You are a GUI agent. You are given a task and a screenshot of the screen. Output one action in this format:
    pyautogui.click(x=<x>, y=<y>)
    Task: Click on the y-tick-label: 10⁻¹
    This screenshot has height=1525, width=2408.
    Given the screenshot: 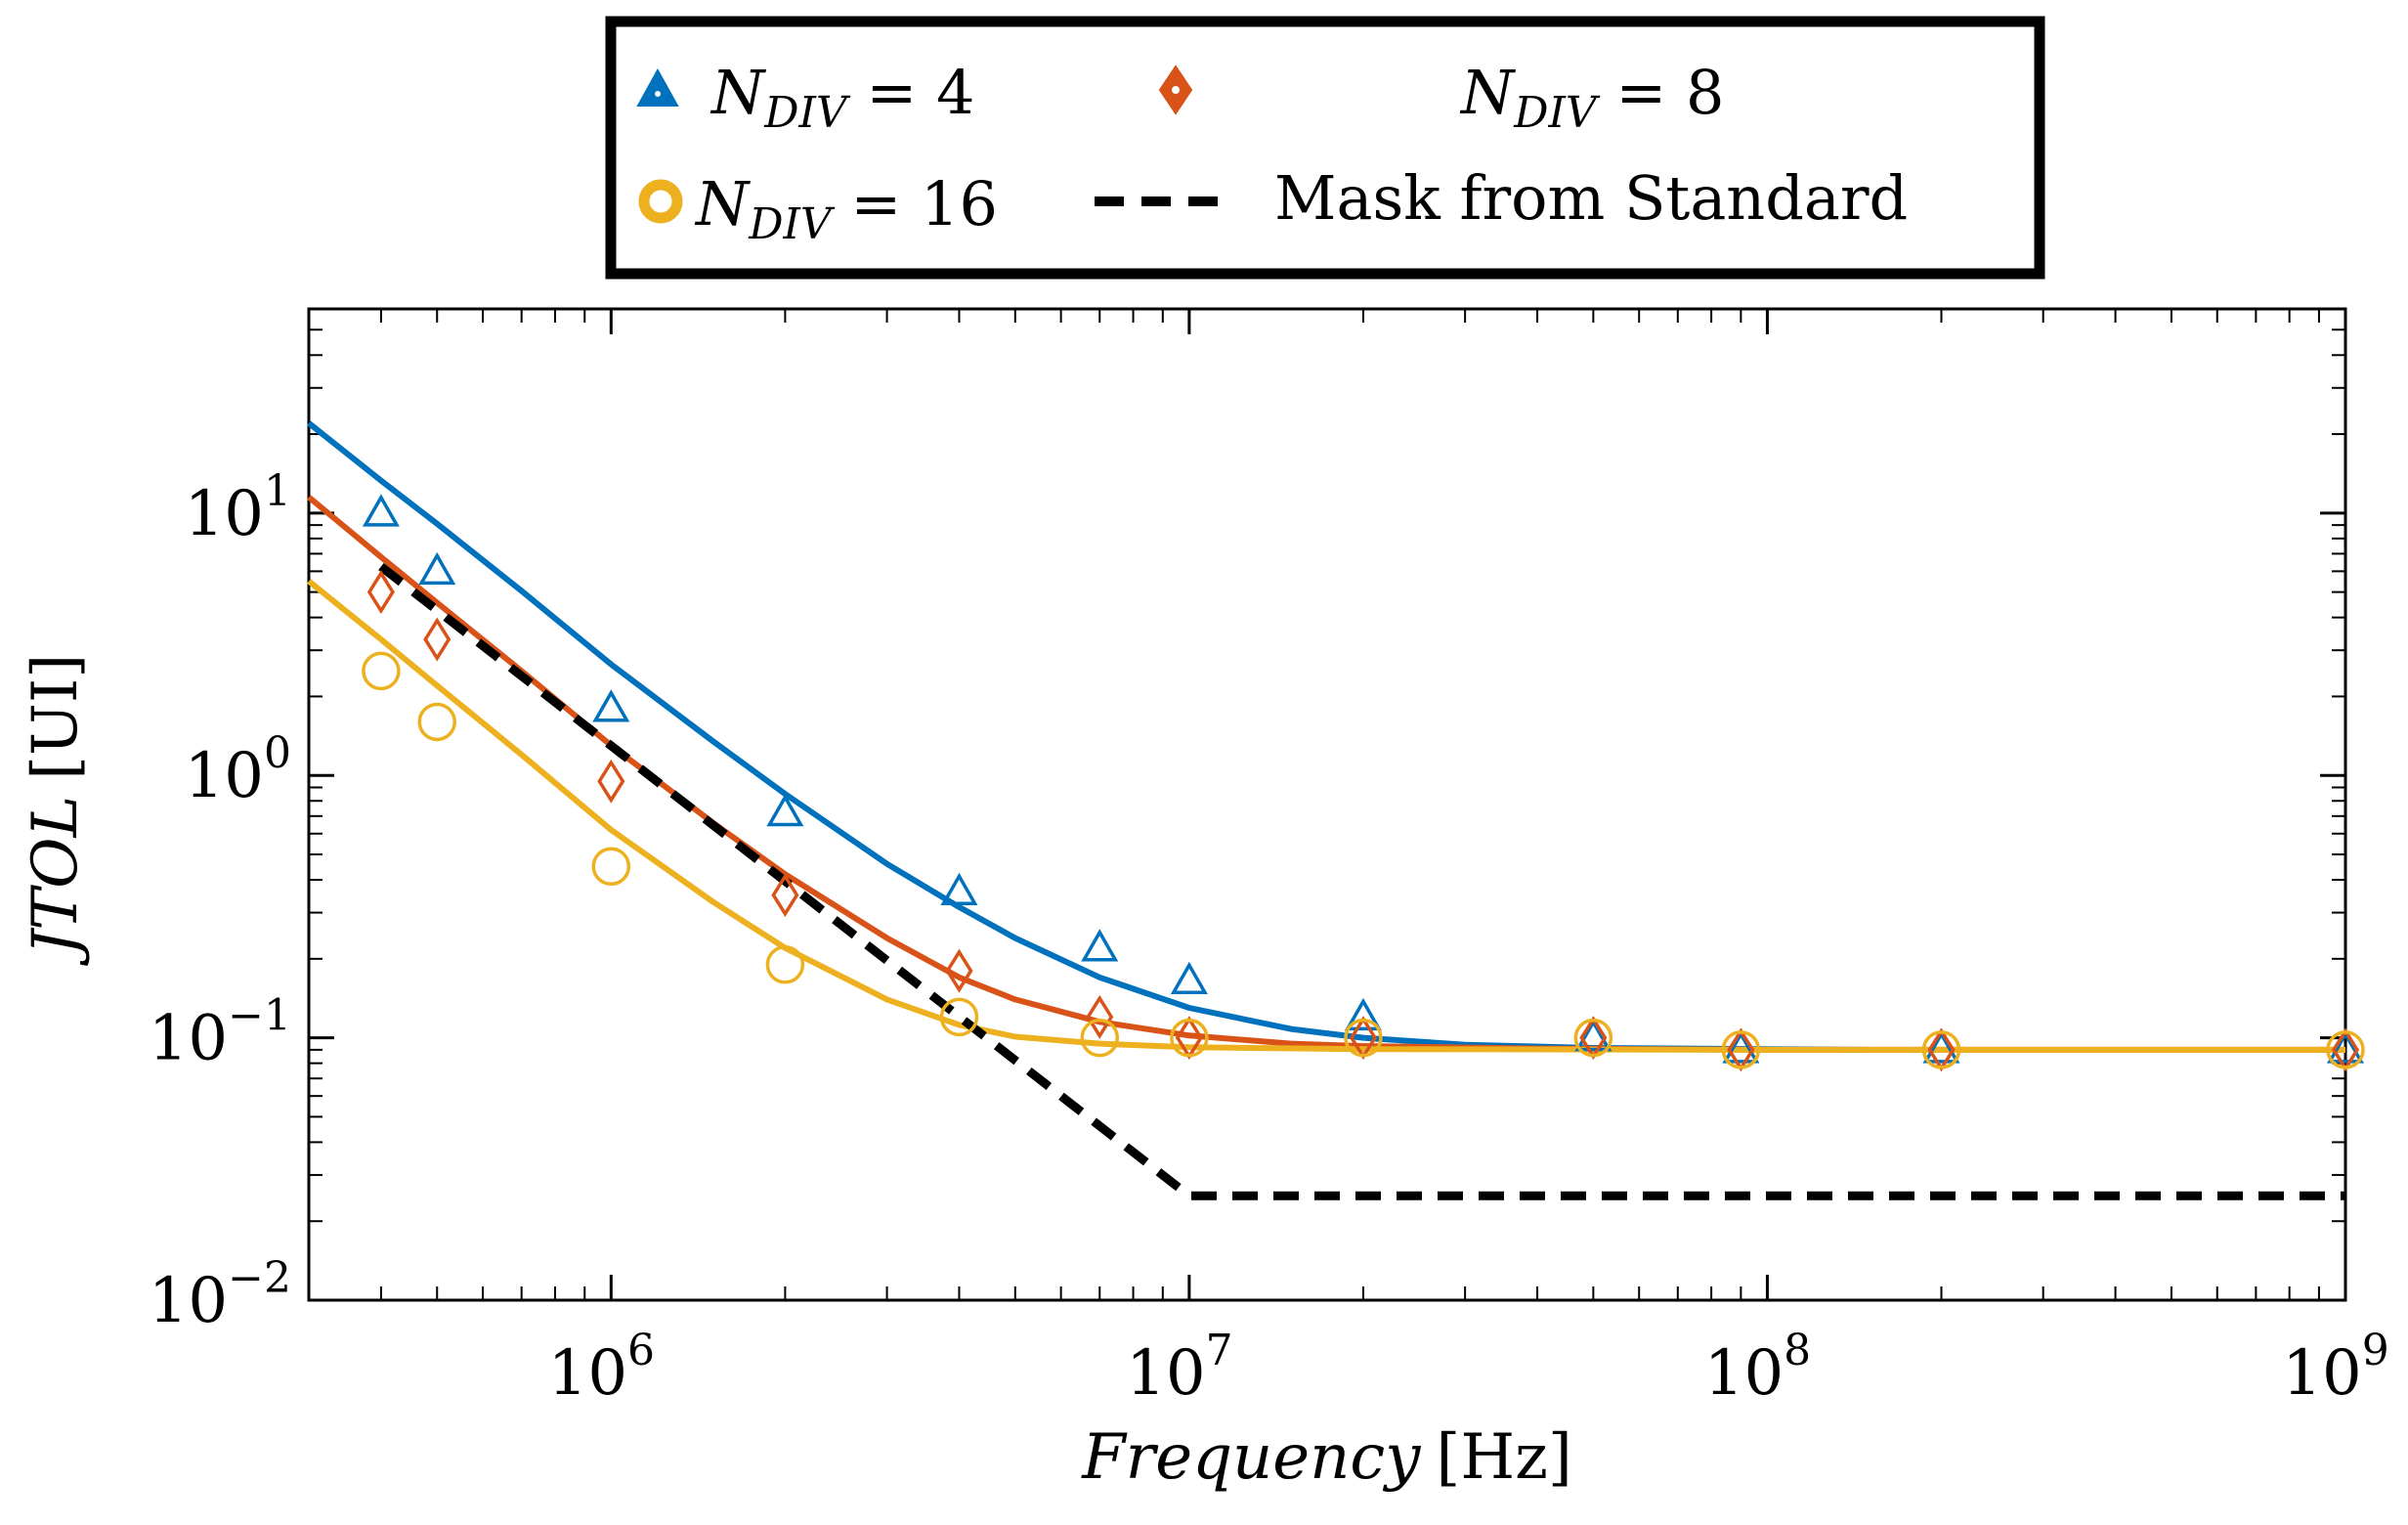 What is the action you would take?
    pyautogui.click(x=220, y=1033)
    